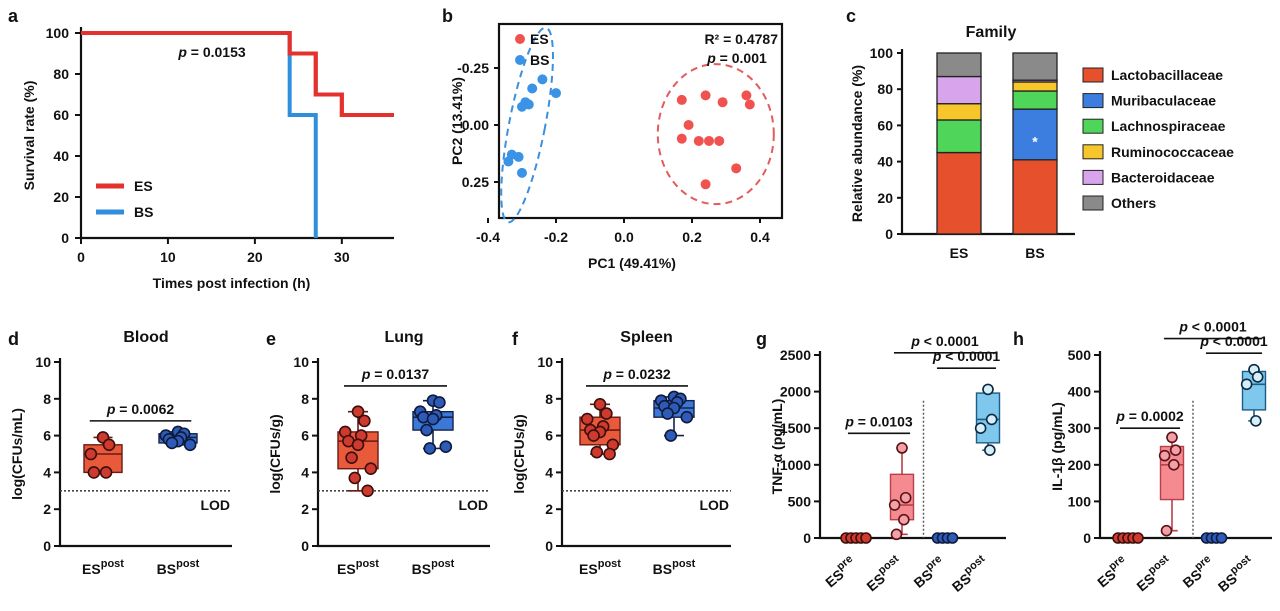  Describe the element at coordinates (342, 257) in the screenshot. I see `x-tick-label: 30` at that location.